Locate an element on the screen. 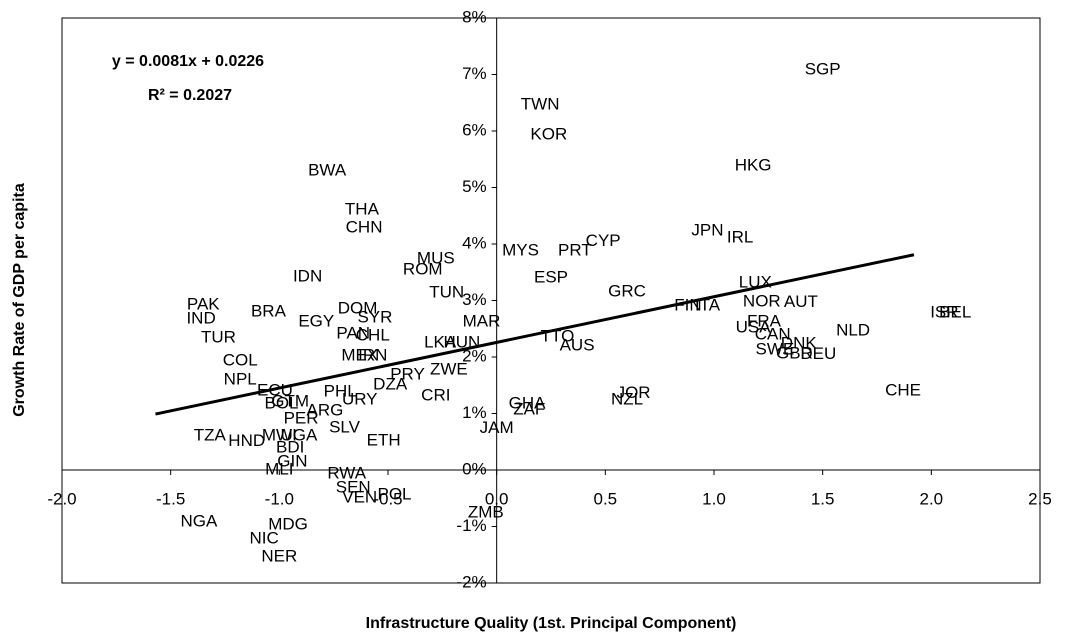 The height and width of the screenshot is (637, 1068). point-label: HUN is located at coordinates (461, 341).